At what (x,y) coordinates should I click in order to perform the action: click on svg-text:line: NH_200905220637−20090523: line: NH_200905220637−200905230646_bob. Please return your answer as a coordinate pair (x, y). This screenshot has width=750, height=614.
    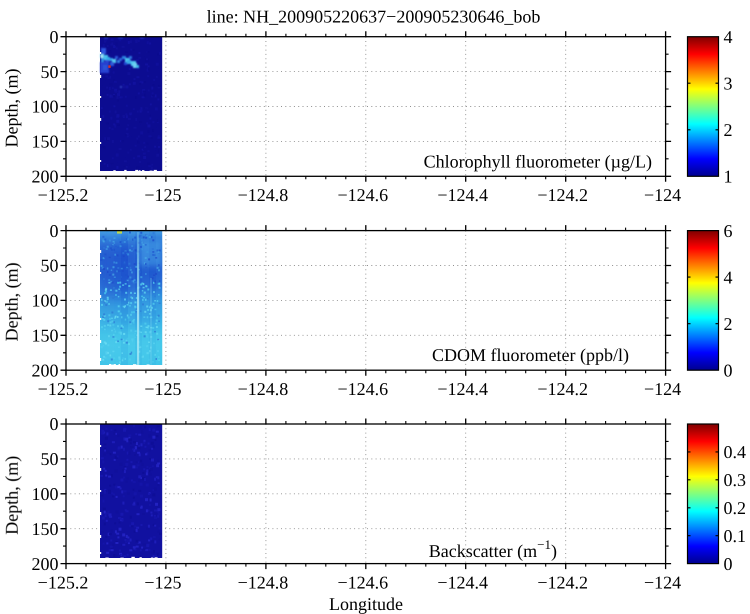
    Looking at the image, I should click on (374, 16).